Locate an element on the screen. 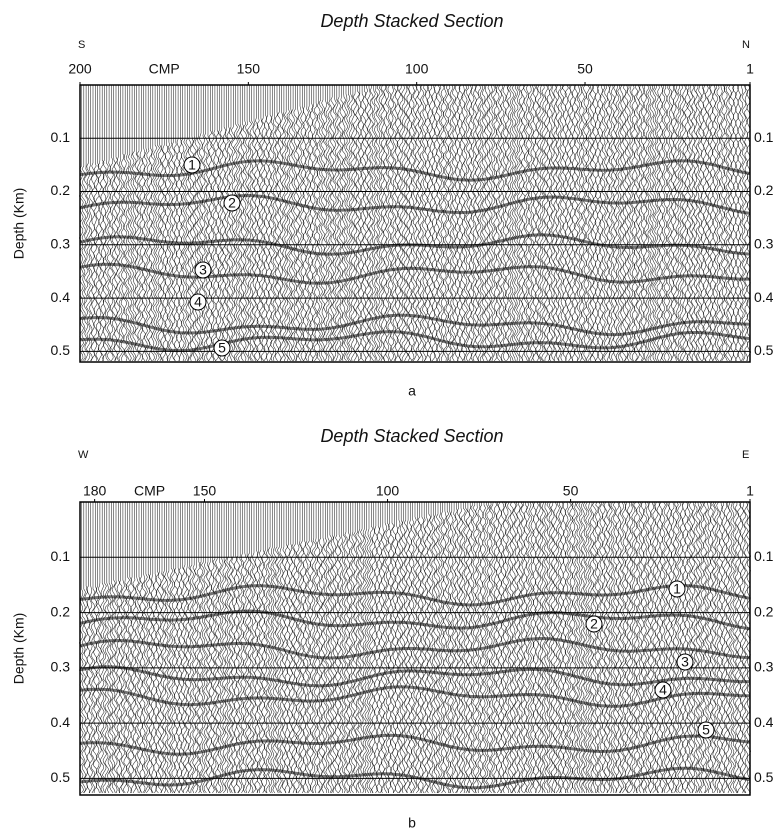 This screenshot has width=784, height=834. y-tick-label: 0.3 is located at coordinates (61, 667).